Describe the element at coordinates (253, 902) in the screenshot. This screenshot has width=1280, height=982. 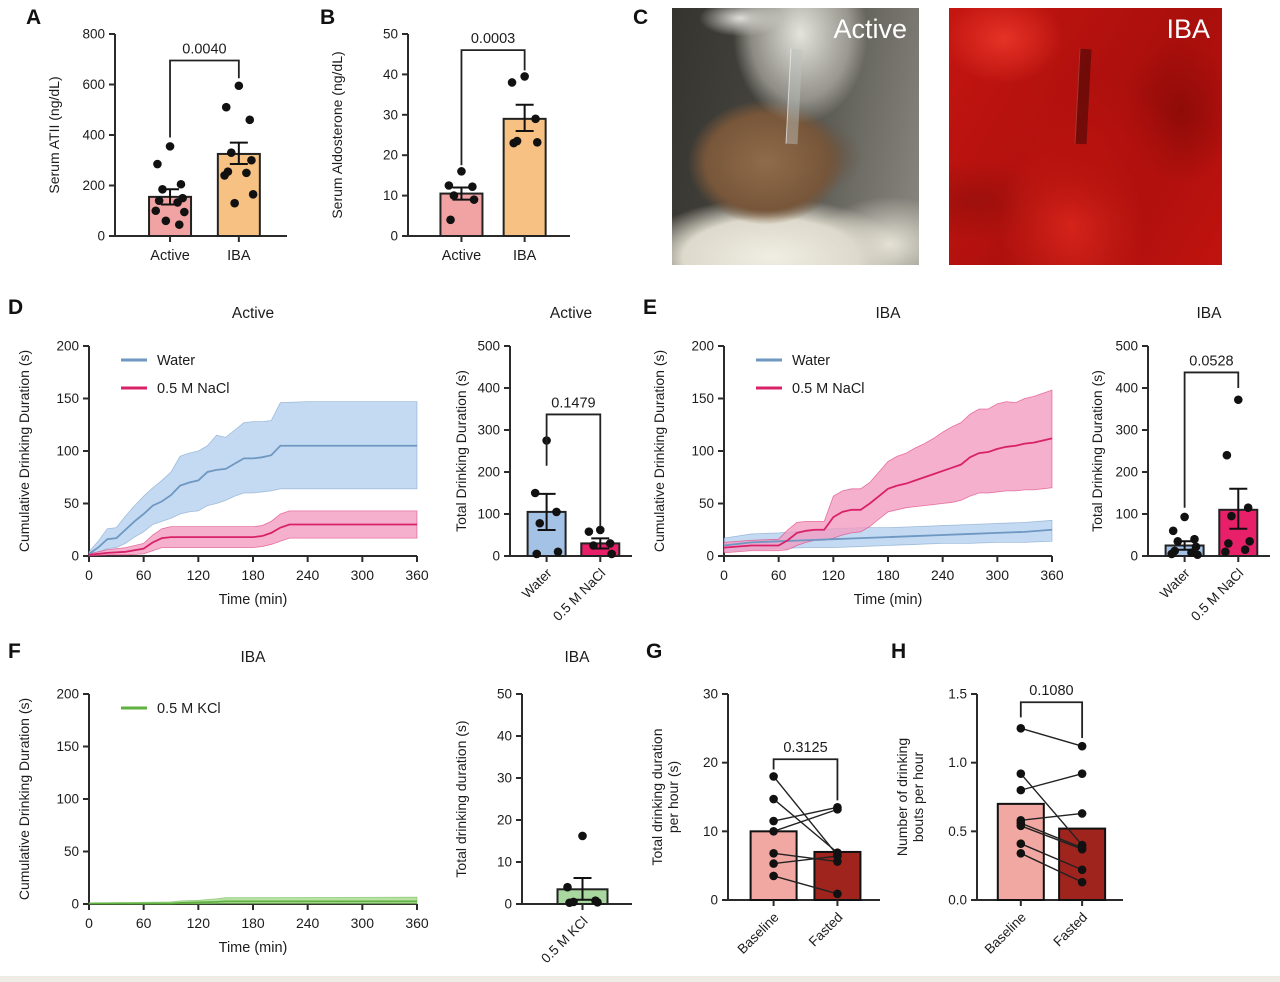
I see `mean-line-0.5 M KCl` at that location.